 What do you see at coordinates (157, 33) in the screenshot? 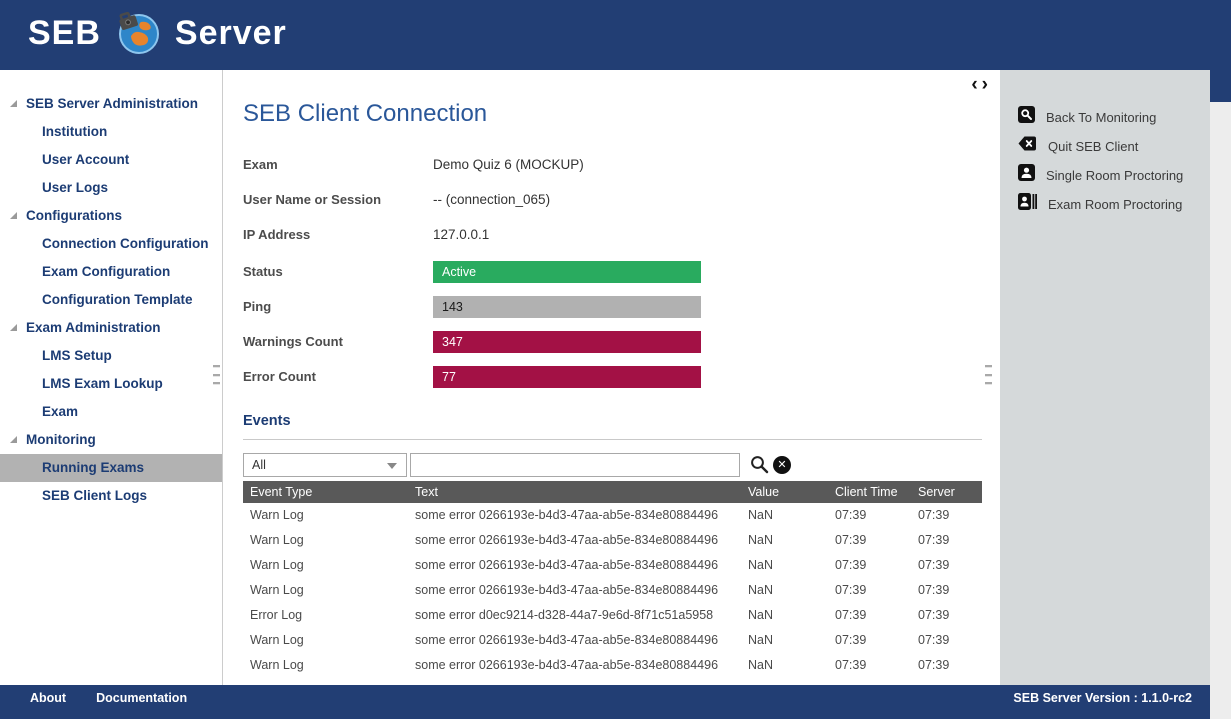
I see `app-logo: SEB Server` at bounding box center [157, 33].